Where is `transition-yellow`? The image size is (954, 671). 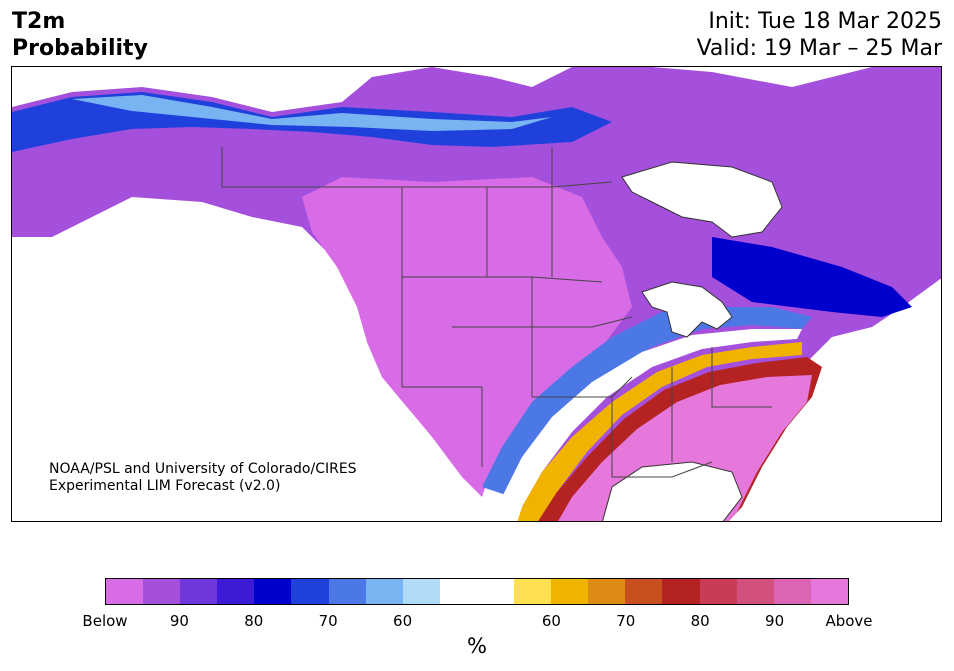
transition-yellow is located at coordinates (659, 431).